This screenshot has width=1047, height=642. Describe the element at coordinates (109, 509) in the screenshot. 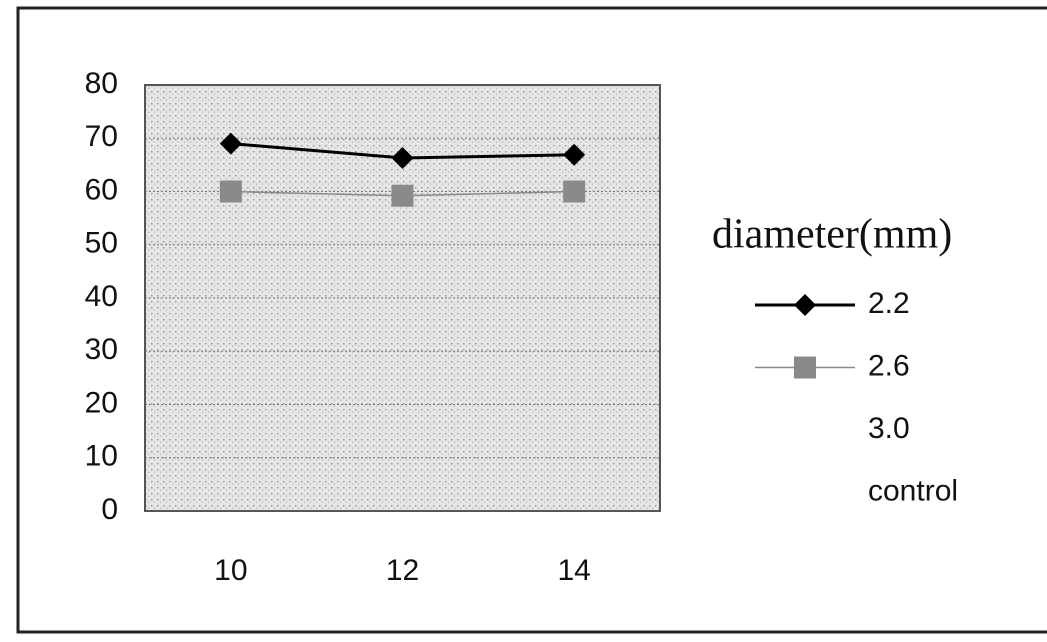

I see `y-tick-label: 0` at that location.